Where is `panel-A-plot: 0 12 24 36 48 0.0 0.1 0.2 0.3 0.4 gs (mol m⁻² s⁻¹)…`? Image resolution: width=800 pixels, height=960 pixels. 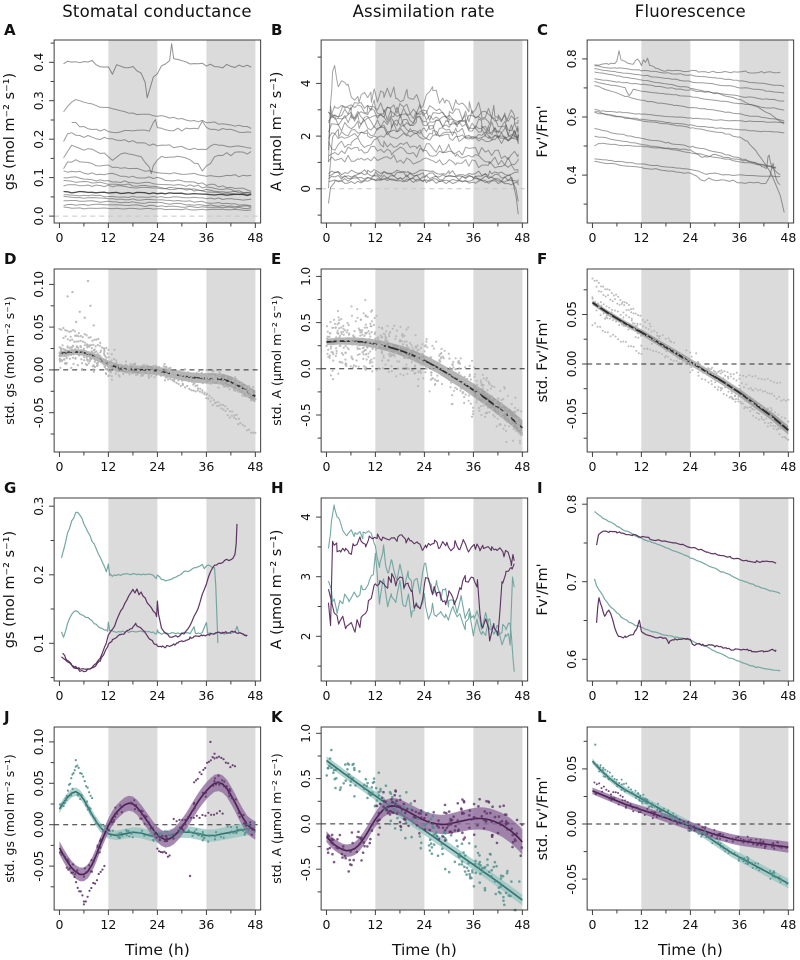 panel-A-plot: 0 12 24 36 48 0.0 0.1 0.2 0.3 0.4 gs (mol m⁻² s⁻¹)… is located at coordinates (132, 133).